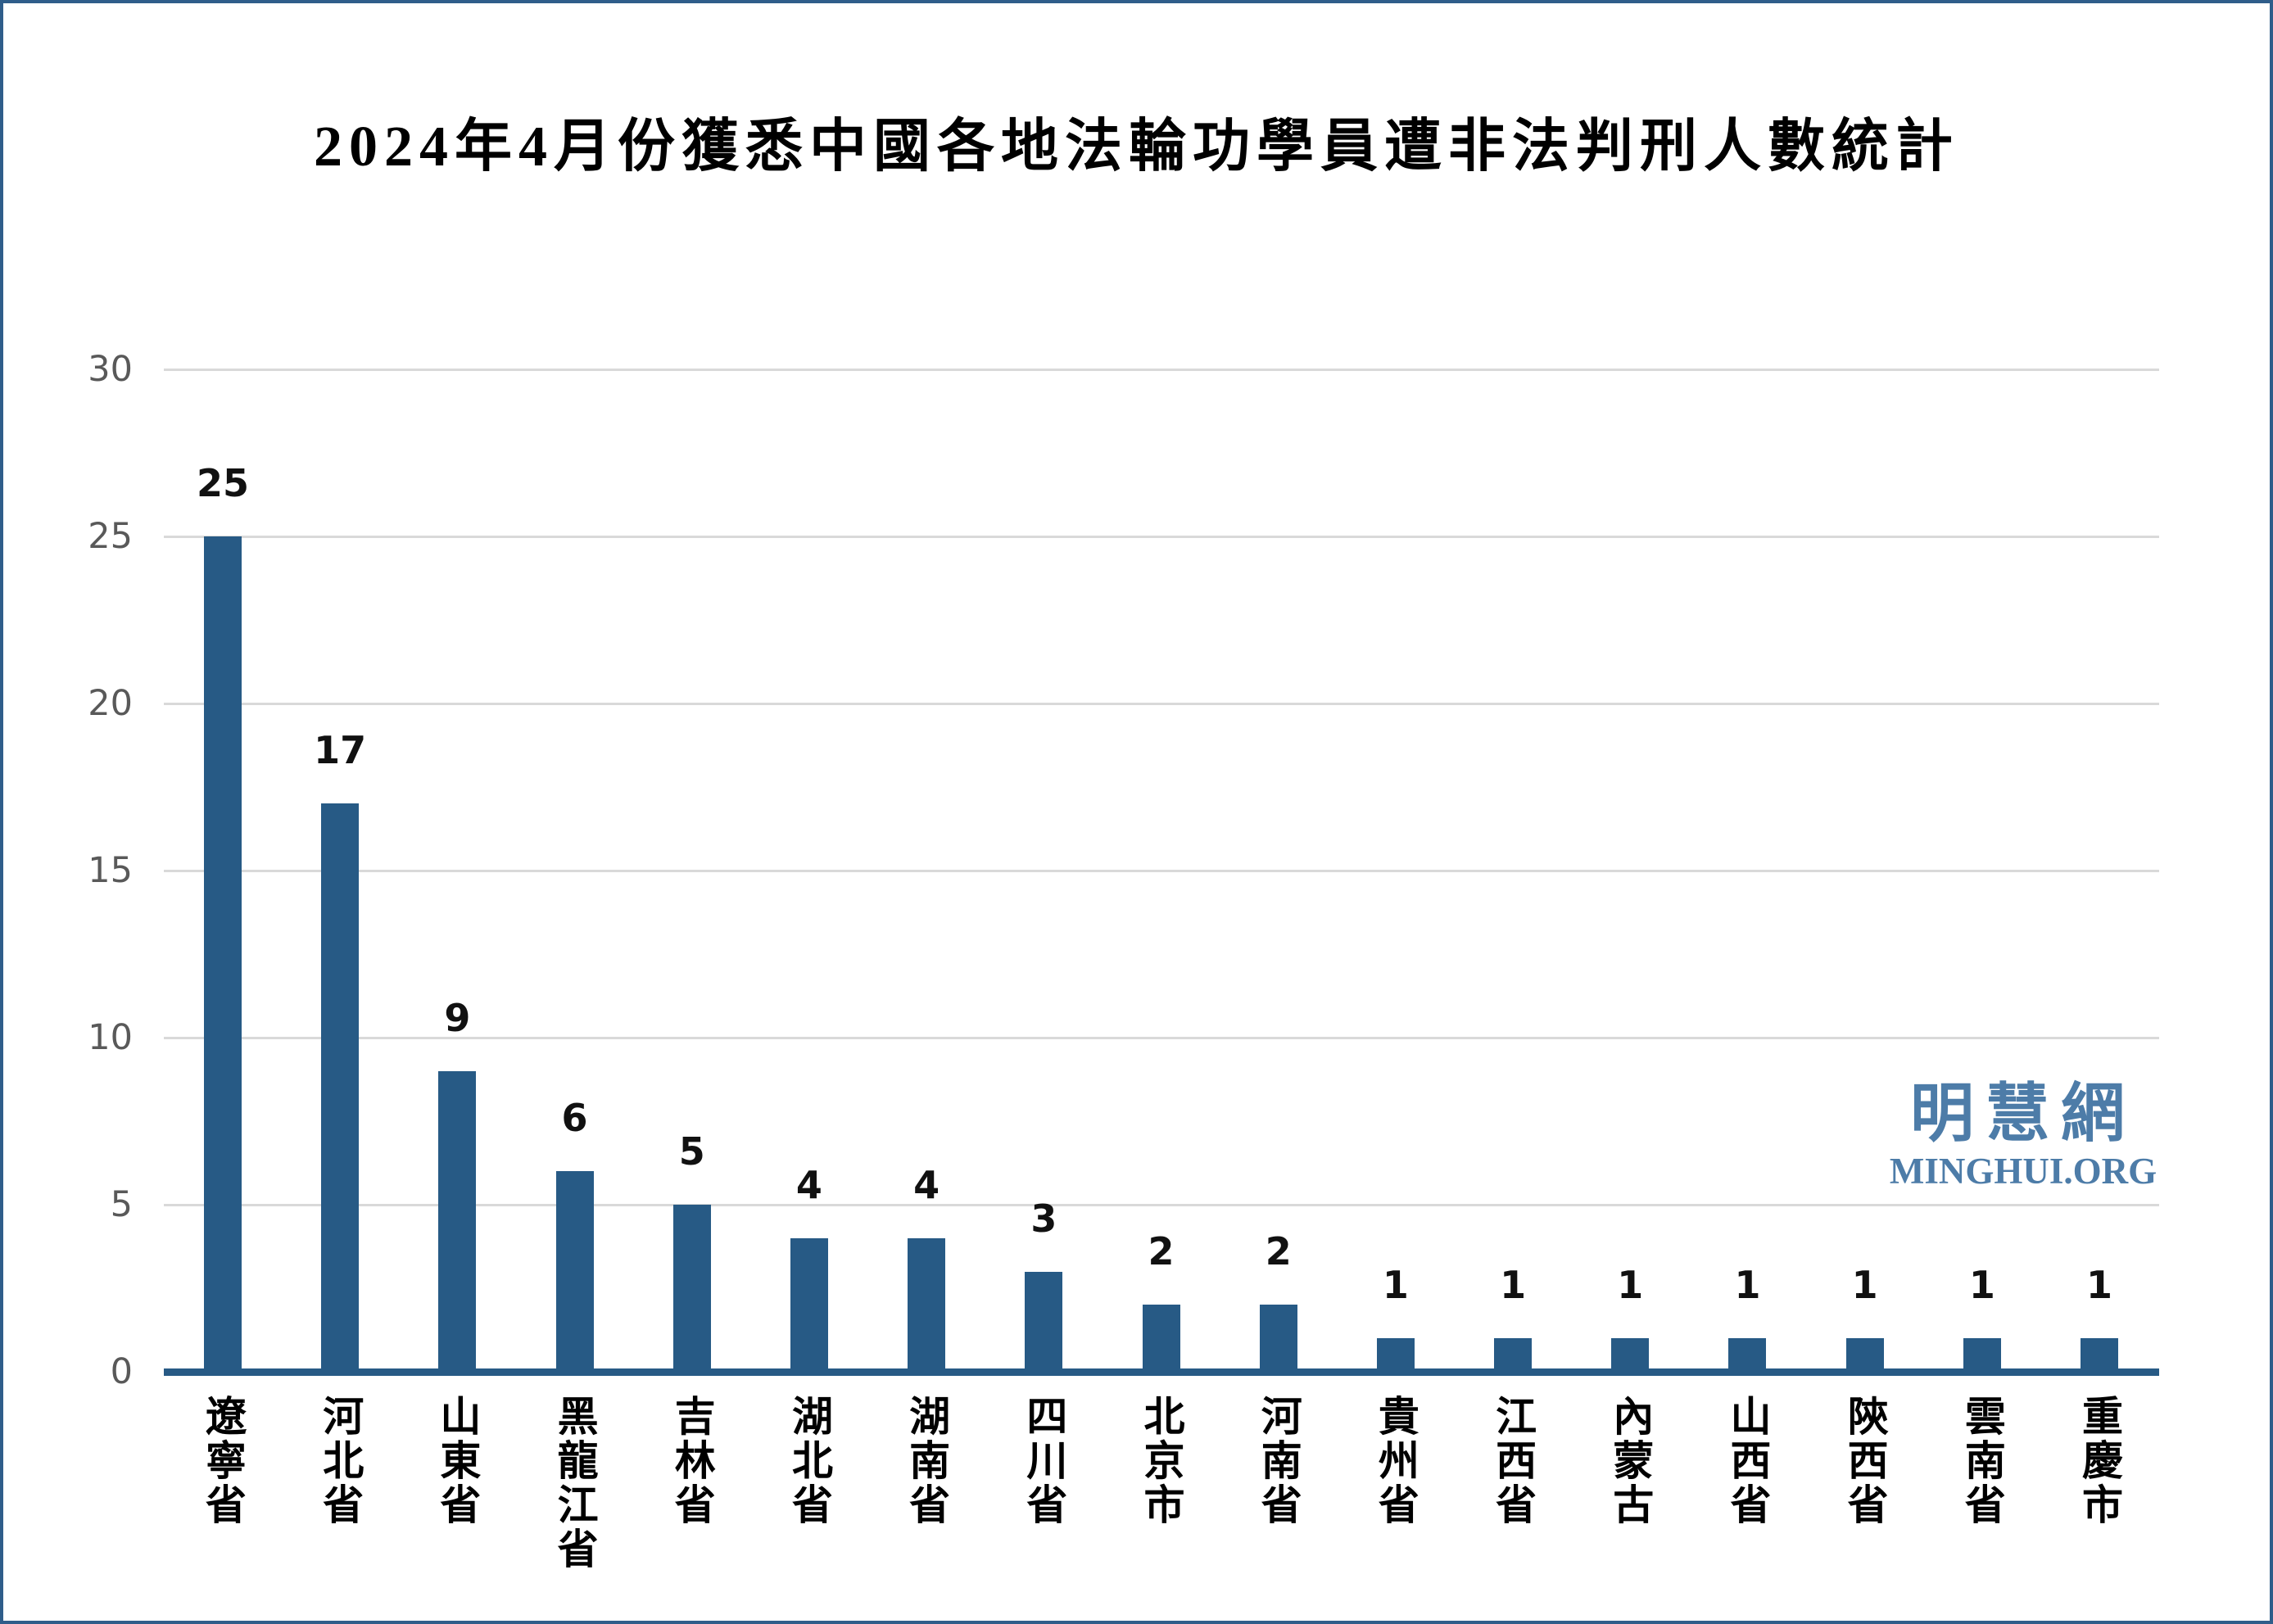  I want to click on x-axis-category-label-河北省: 河北省, so click(340, 1461).